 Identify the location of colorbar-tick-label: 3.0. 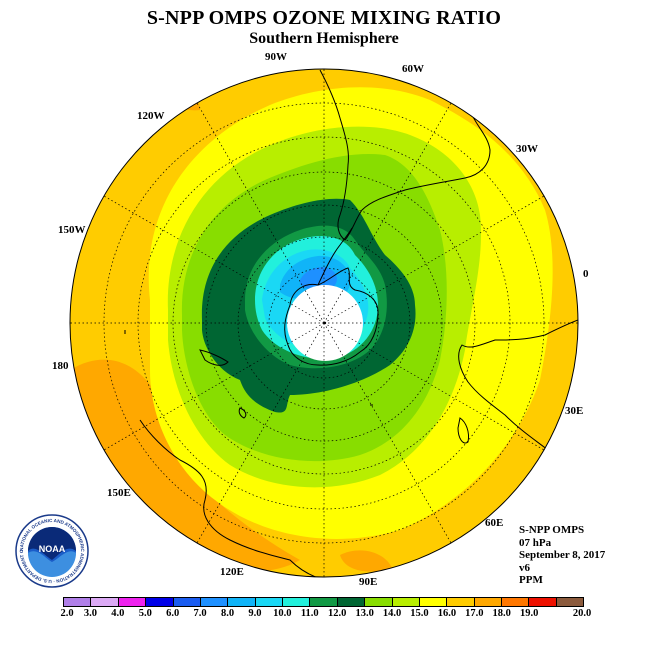
(90, 613).